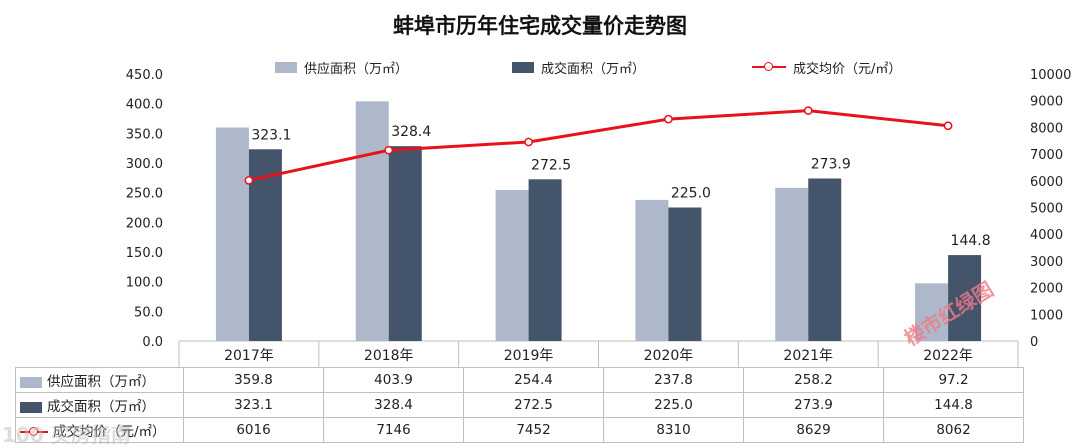  I want to click on left-axis-tick-label: 350.0, so click(144, 134).